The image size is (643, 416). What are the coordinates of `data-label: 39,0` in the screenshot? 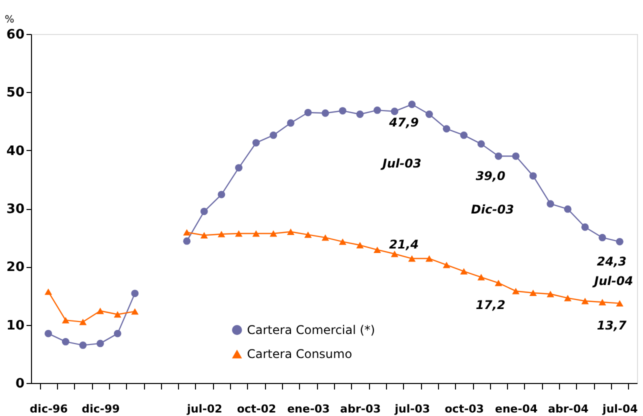 It's located at (491, 176).